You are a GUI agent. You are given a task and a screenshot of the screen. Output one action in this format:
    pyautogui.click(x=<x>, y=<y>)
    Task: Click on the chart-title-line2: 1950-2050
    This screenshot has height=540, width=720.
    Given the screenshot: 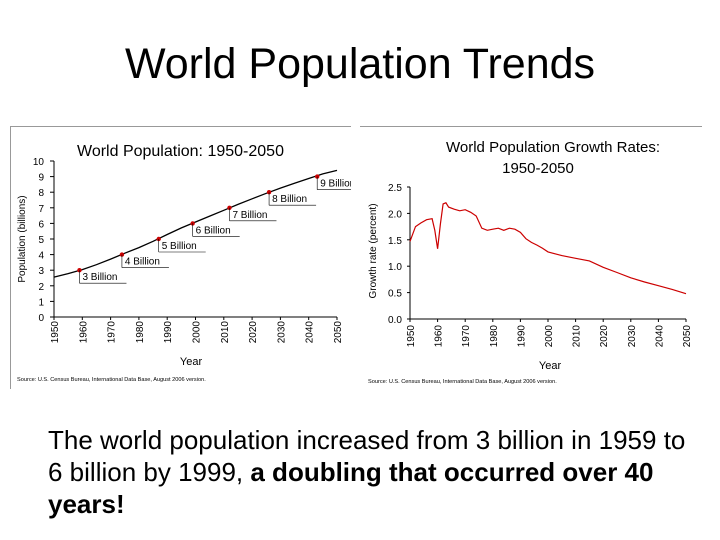 What is the action you would take?
    pyautogui.click(x=538, y=168)
    